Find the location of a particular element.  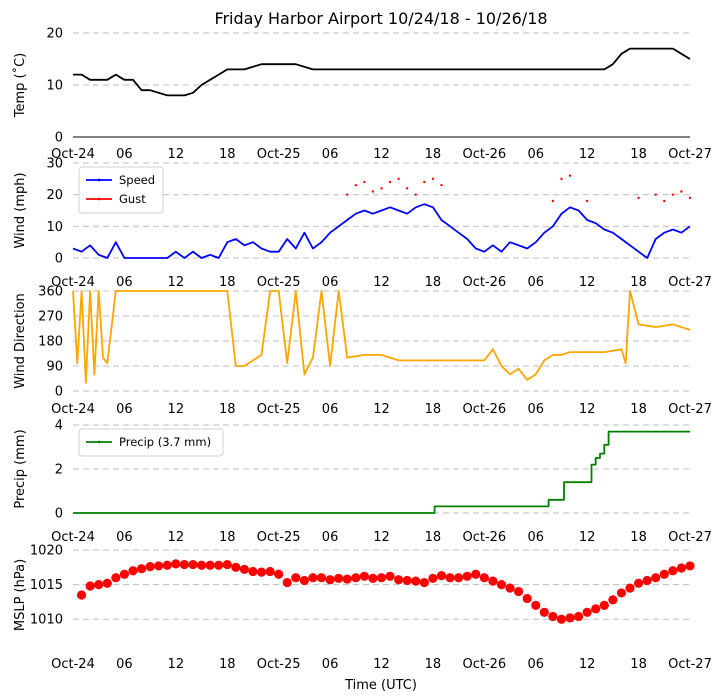

legend-marker is located at coordinates (99, 199).